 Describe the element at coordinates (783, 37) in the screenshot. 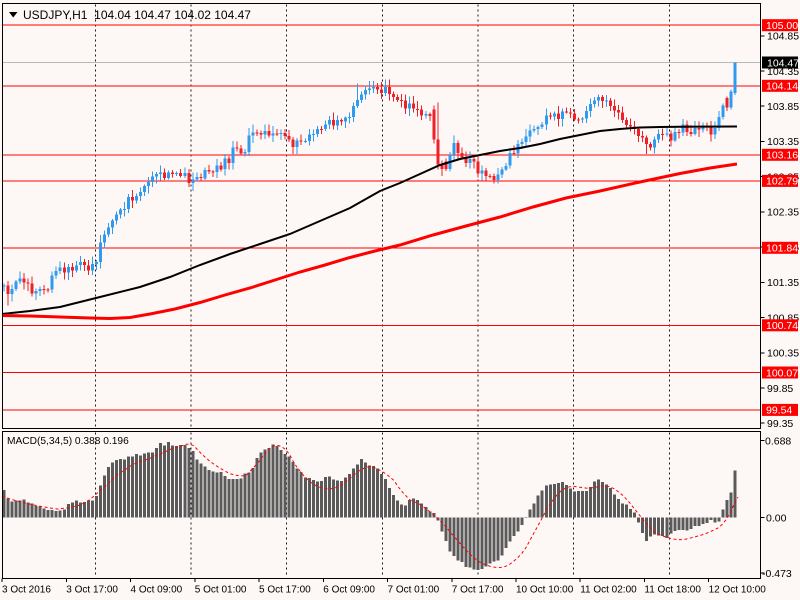

I see `svg-text: 104.85` at that location.